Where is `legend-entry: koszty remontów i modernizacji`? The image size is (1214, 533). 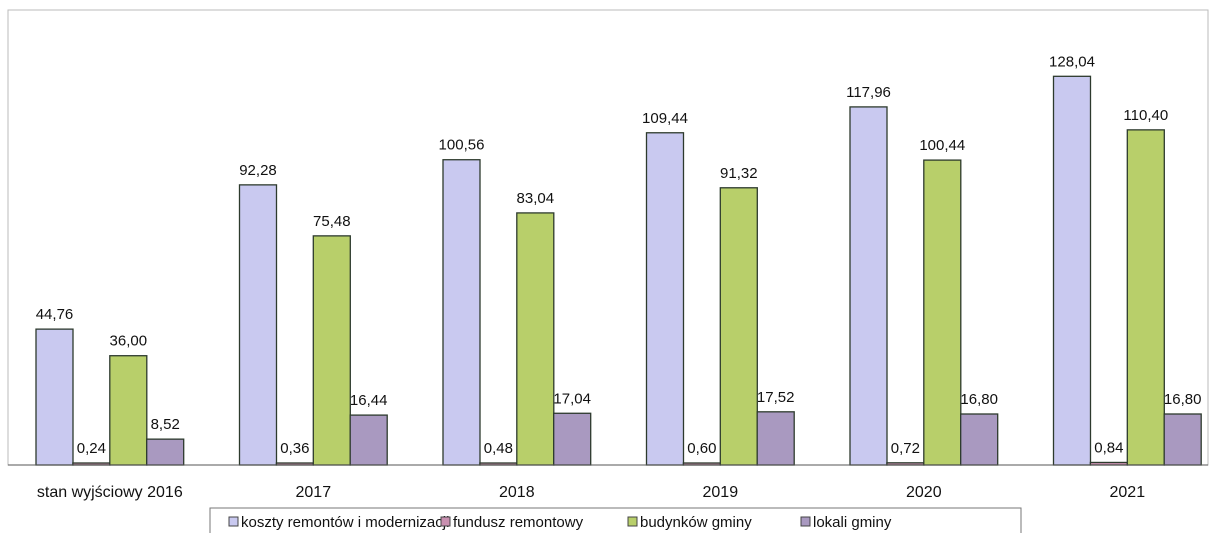
legend-entry: koszty remontów i modernizacji is located at coordinates (345, 522).